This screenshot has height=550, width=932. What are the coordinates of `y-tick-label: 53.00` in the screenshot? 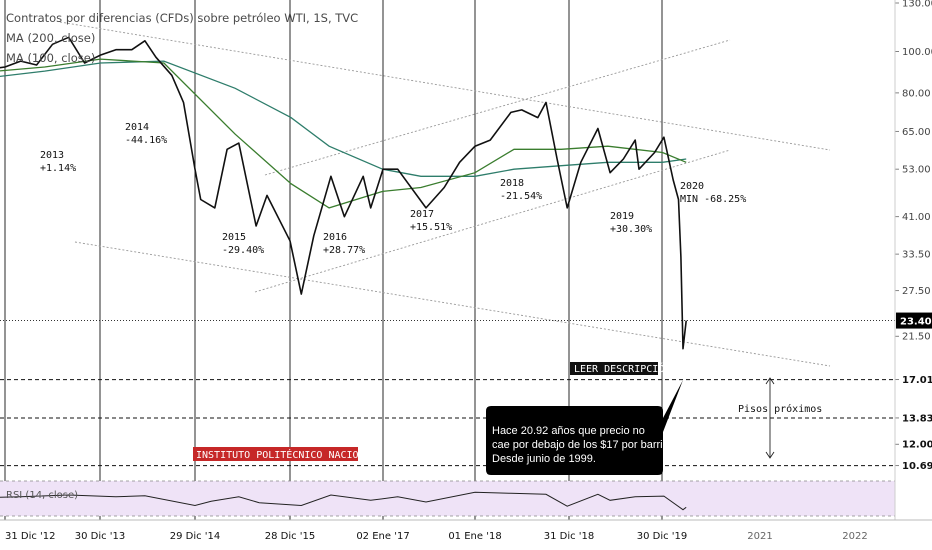 It's located at (916, 170).